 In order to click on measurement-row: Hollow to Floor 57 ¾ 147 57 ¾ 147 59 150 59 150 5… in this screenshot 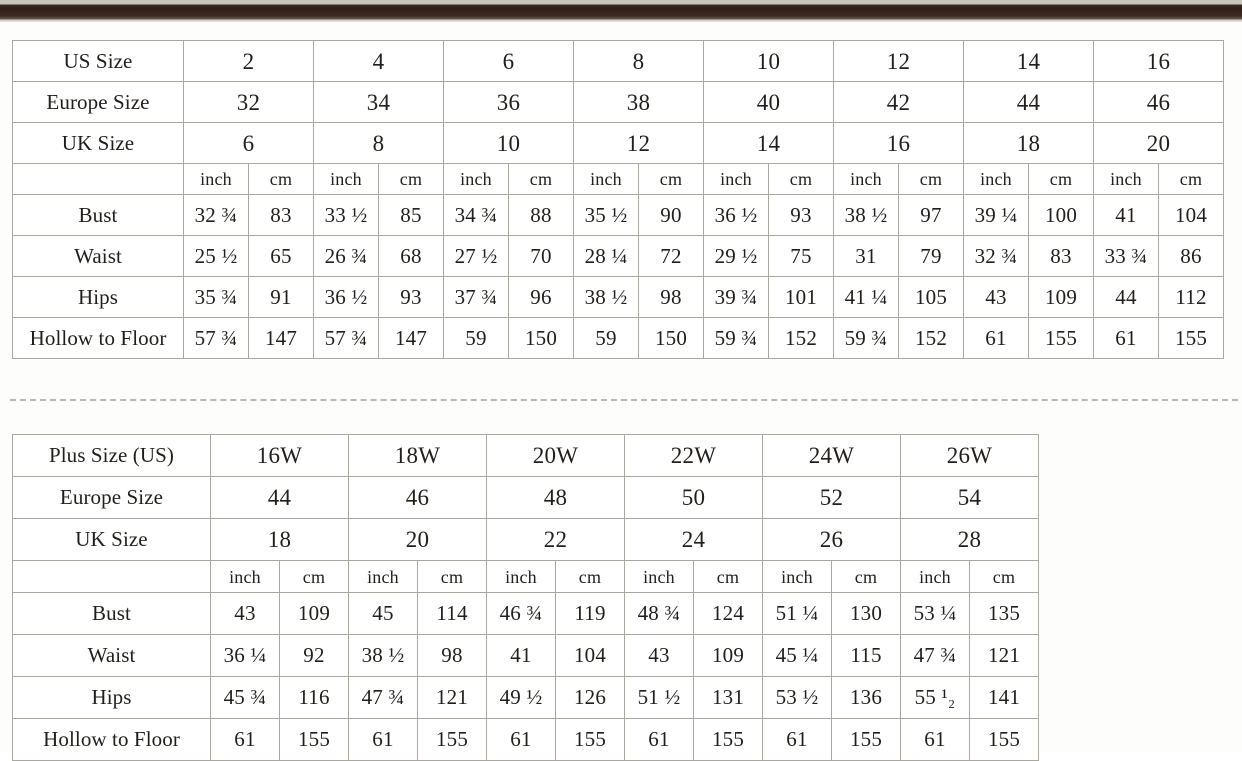, I will do `click(618, 338)`.